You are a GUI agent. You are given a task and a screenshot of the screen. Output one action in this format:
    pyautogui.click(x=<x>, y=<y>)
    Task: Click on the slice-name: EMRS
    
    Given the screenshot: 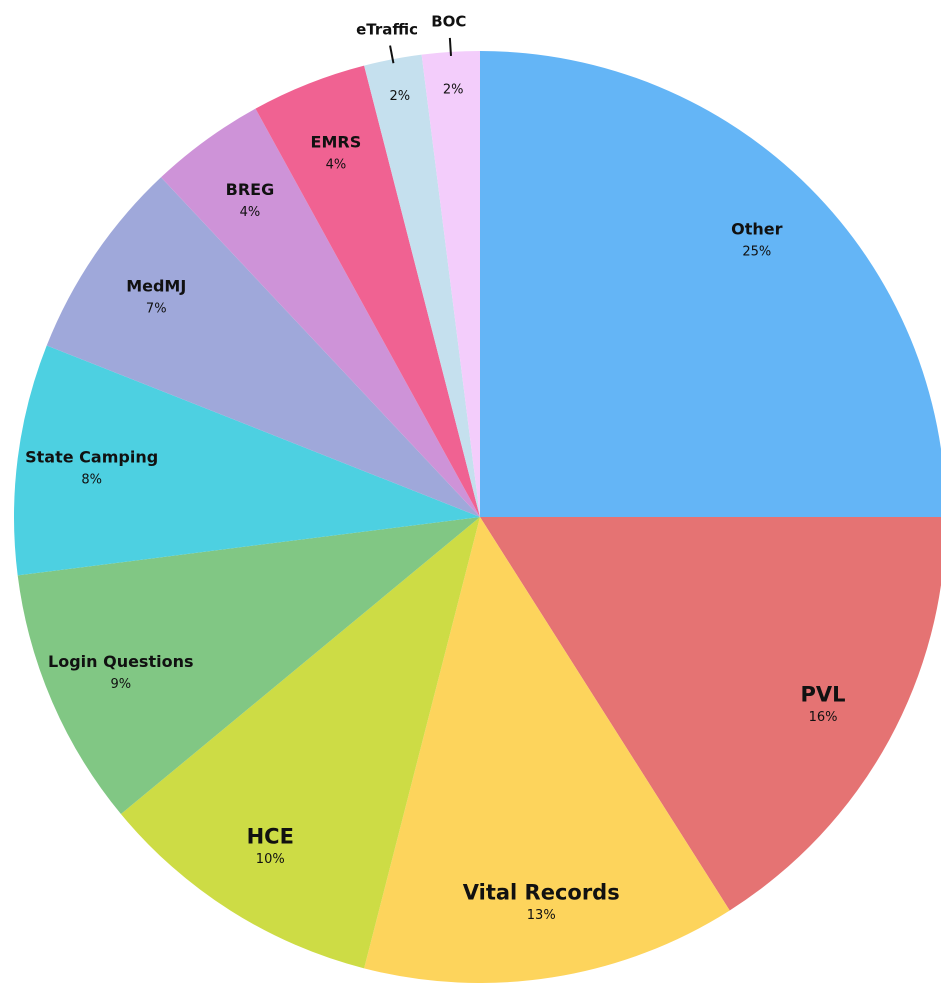 What is the action you would take?
    pyautogui.click(x=336, y=142)
    